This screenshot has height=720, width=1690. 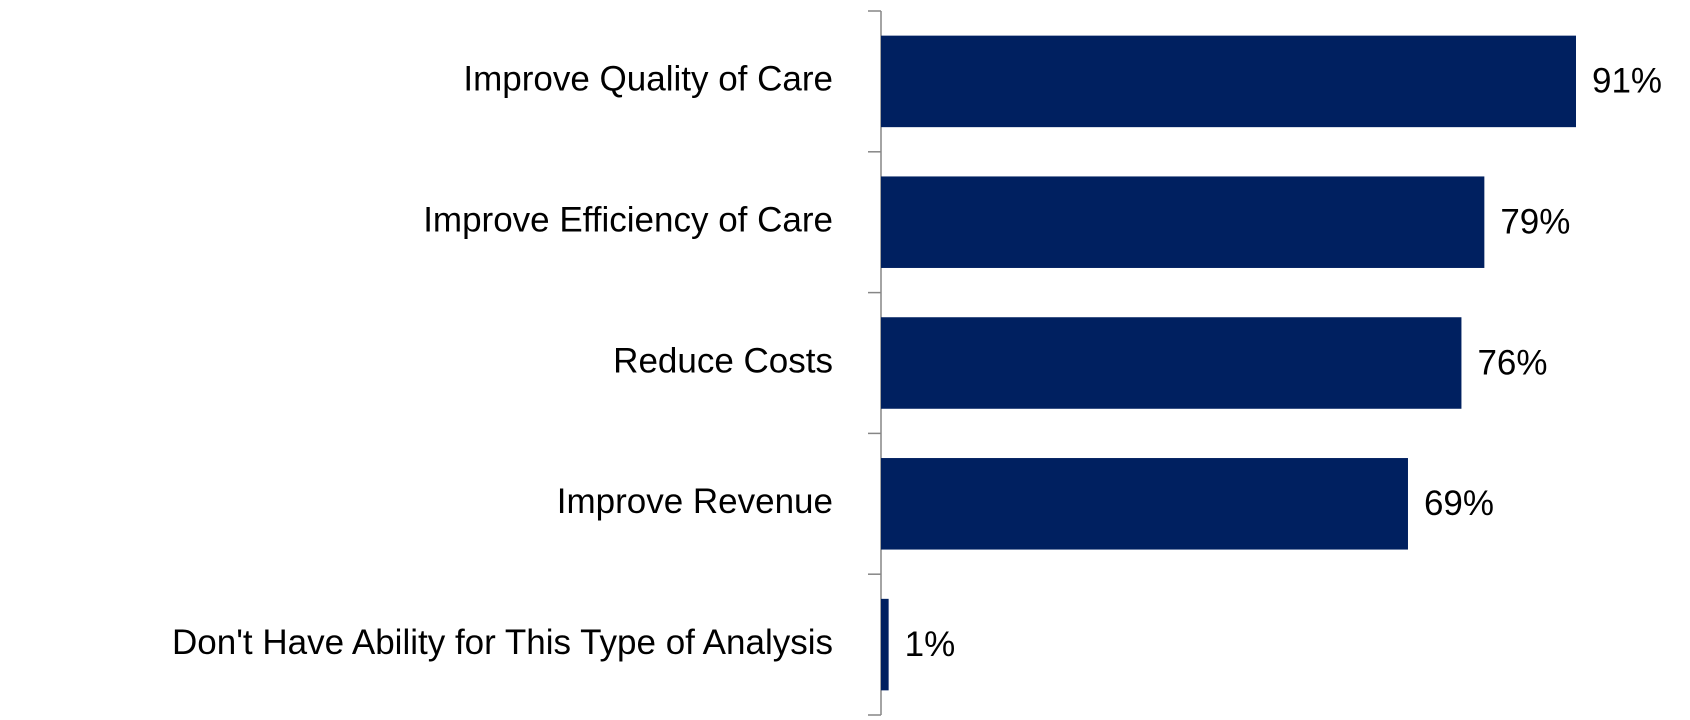 What do you see at coordinates (930, 644) in the screenshot?
I see `value-label: 1%` at bounding box center [930, 644].